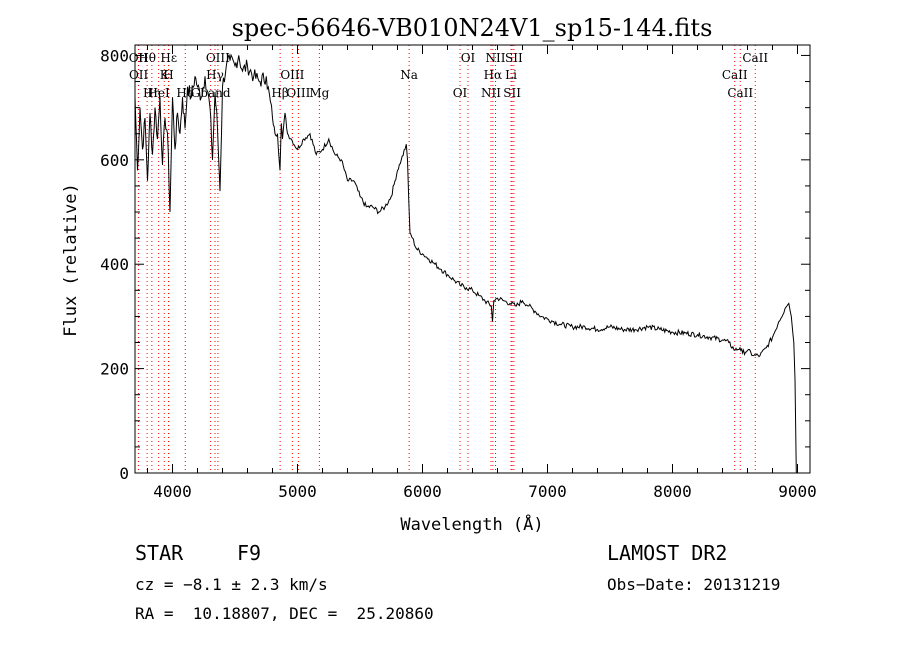 Image resolution: width=900 pixels, height=650 pixels. What do you see at coordinates (114, 369) in the screenshot?
I see `y-tick-label: 200` at bounding box center [114, 369].